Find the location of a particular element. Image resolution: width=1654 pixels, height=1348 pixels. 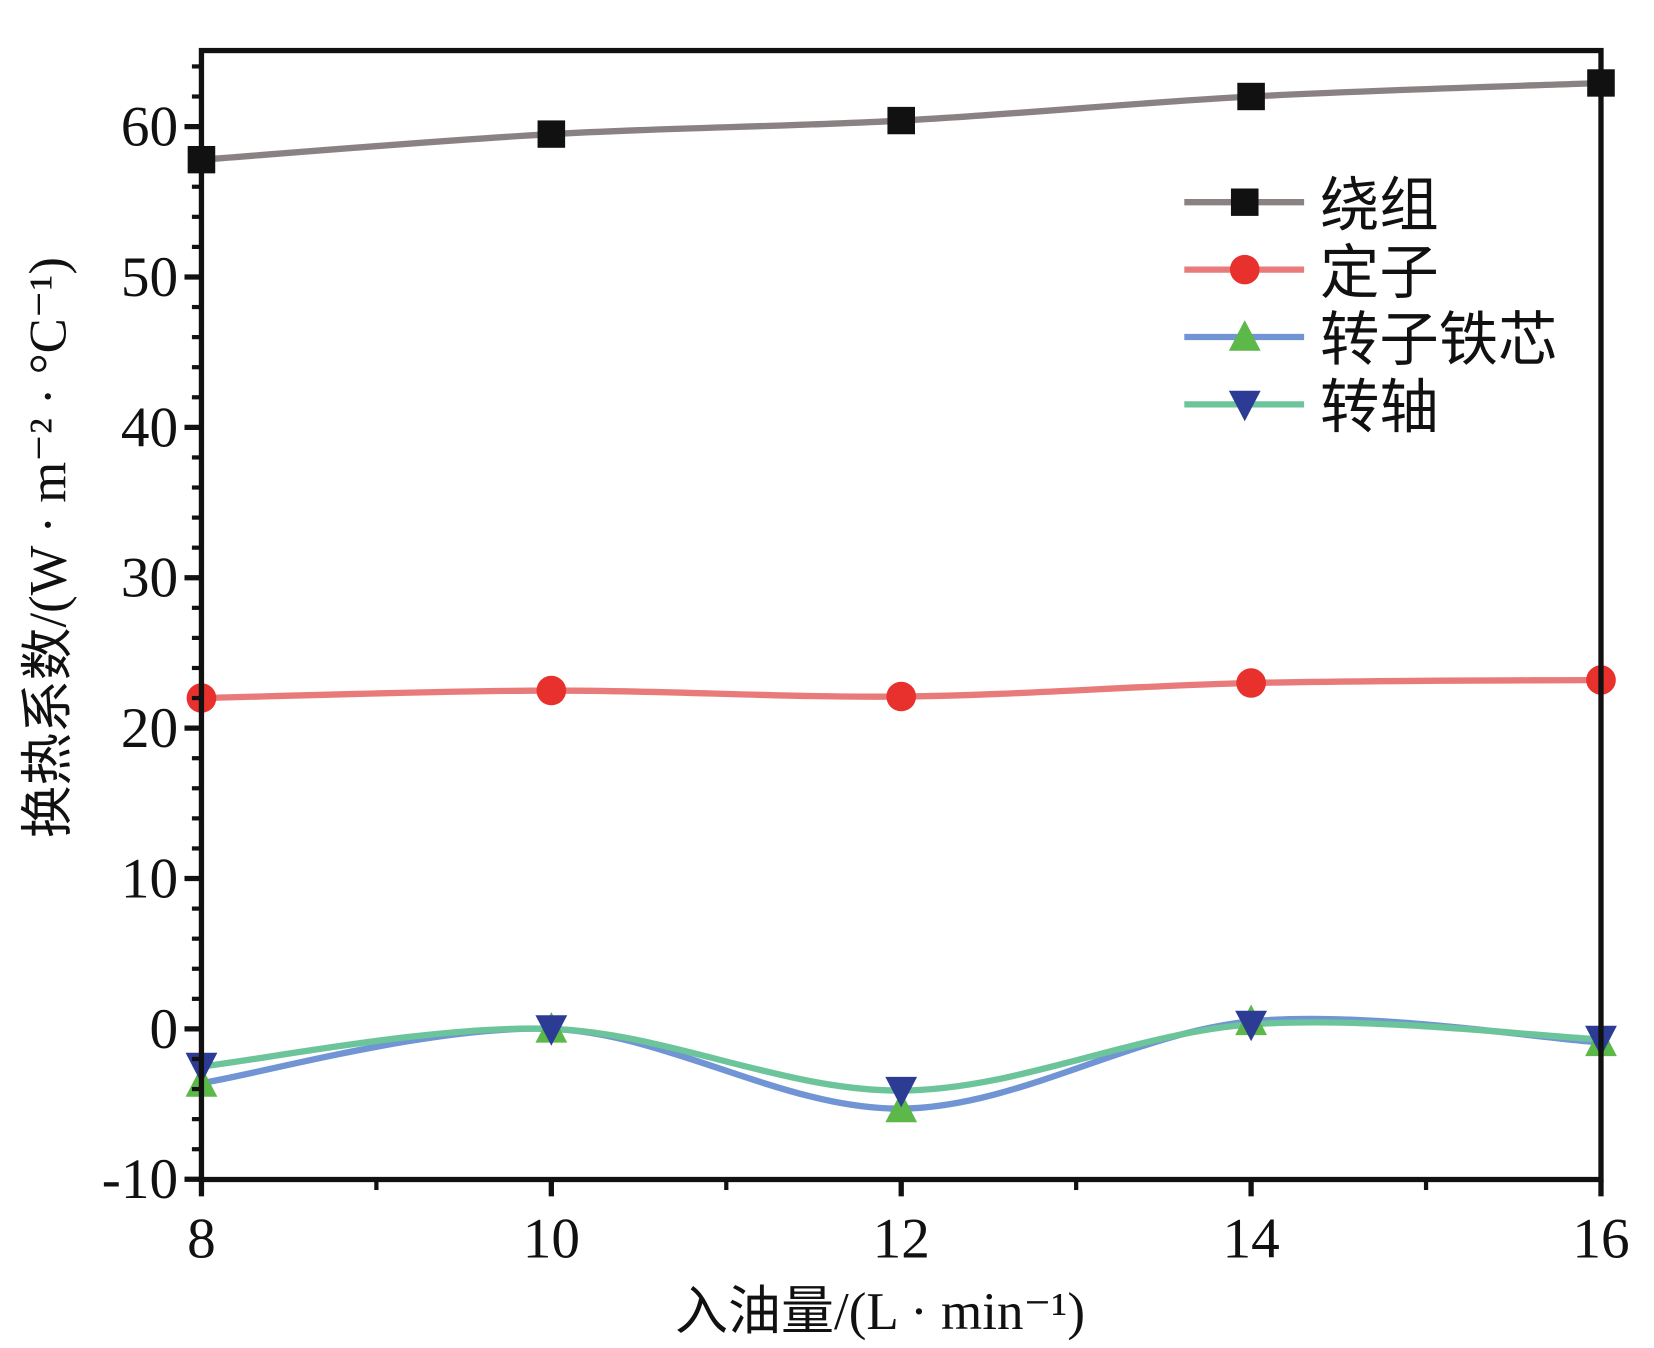

y-tick-label: 60 is located at coordinates (149, 127).